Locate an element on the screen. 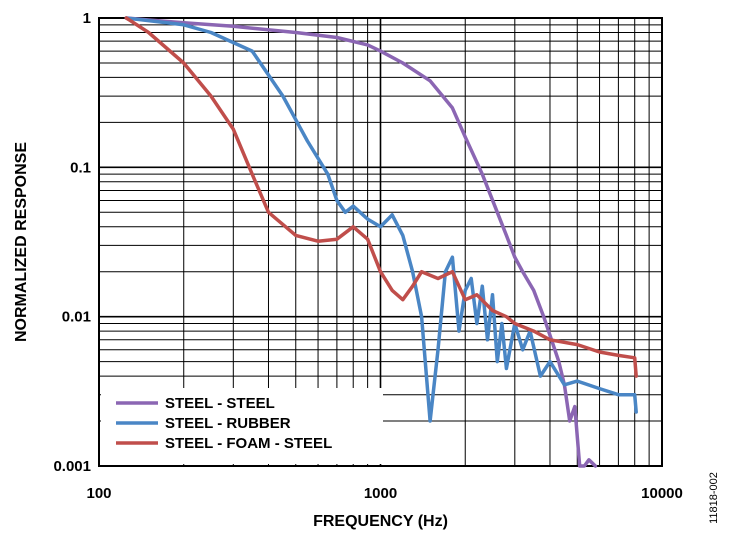 This screenshot has height=537, width=731. x-tick-labels: 100 1000 10000 is located at coordinates (384, 493).